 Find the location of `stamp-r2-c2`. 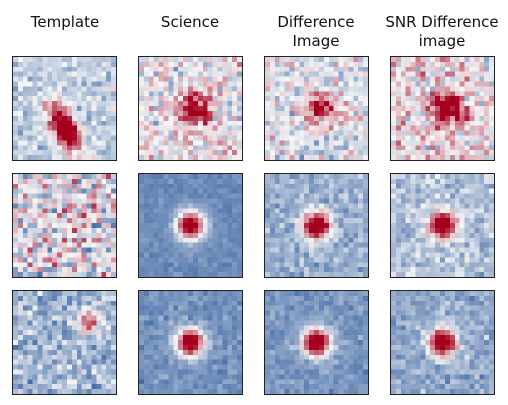

stamp-r2-c2 is located at coordinates (190, 225).